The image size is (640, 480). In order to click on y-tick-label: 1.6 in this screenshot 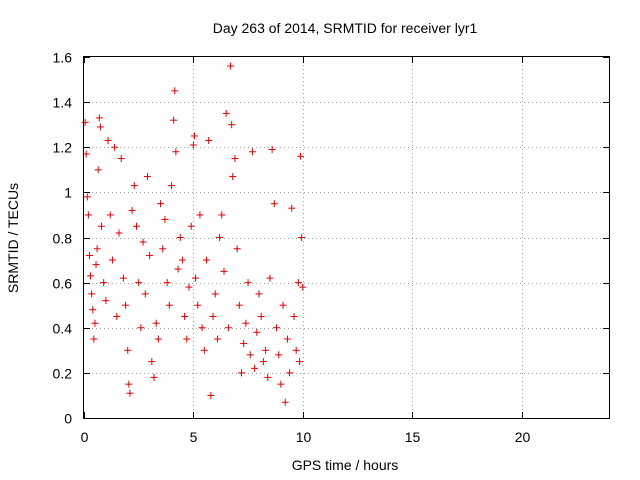, I will do `click(63, 58)`.